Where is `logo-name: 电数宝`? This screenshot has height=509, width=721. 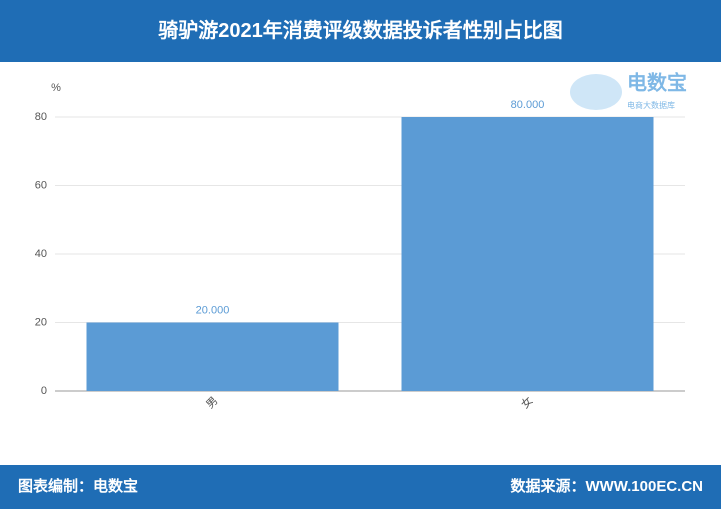
logo-name: 电数宝 is located at coordinates (657, 82).